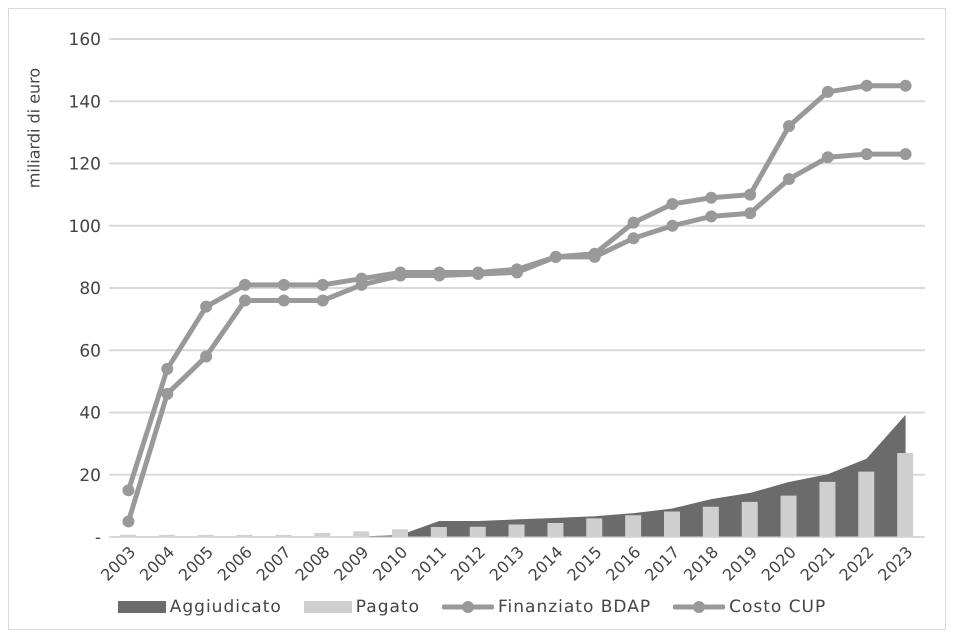 The height and width of the screenshot is (637, 954). Describe the element at coordinates (97, 538) in the screenshot. I see `y-tick-label: -` at that location.